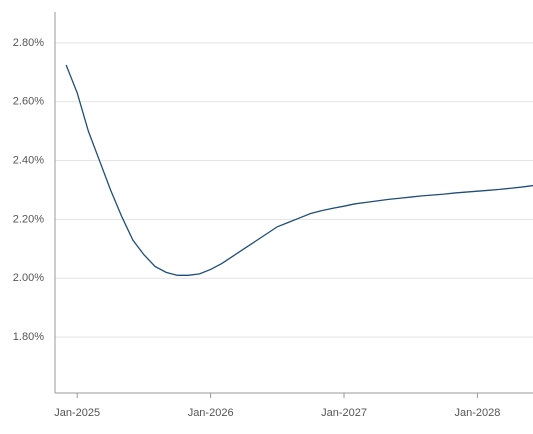  What do you see at coordinates (344, 413) in the screenshot?
I see `x-tick-label: Jan-2027` at bounding box center [344, 413].